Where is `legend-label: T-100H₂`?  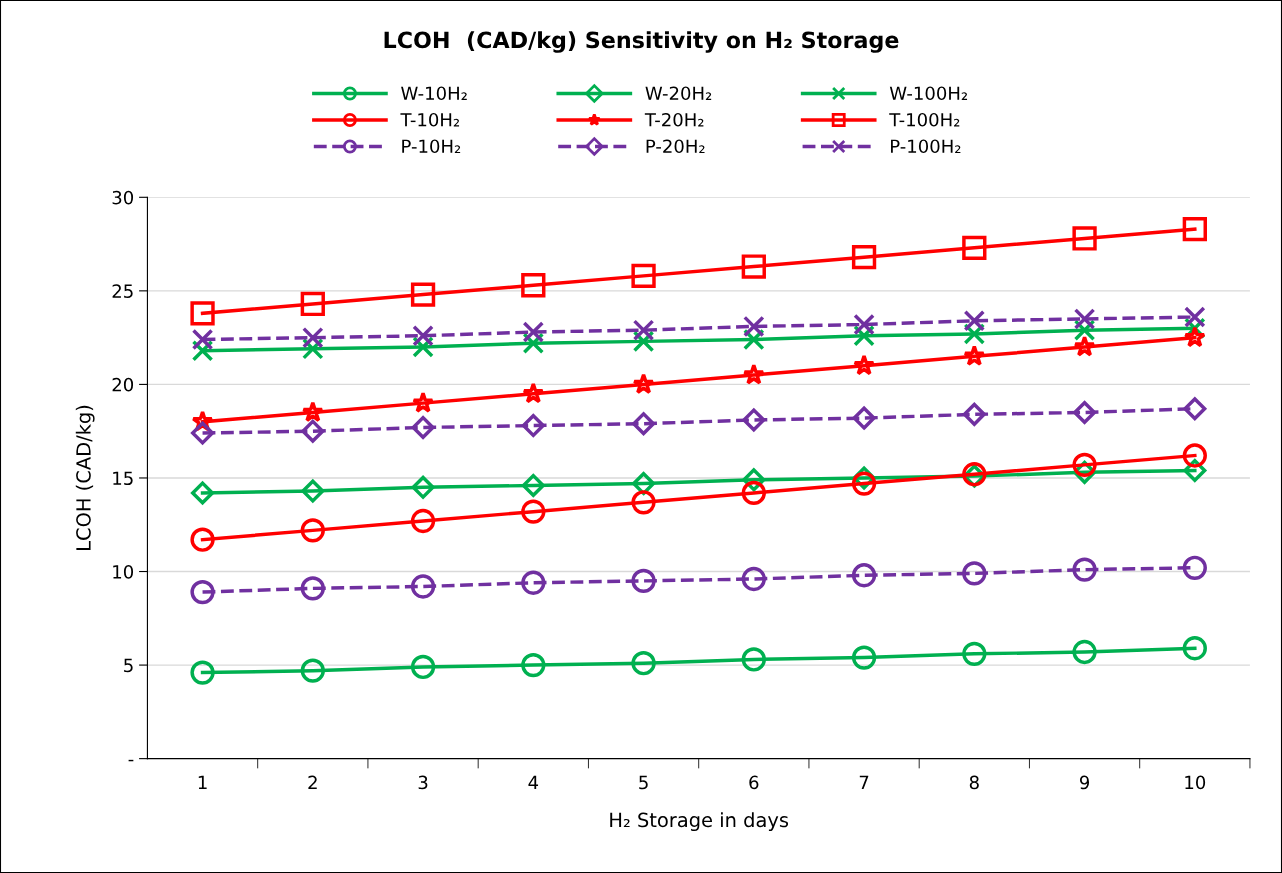 legend-label: T-100H₂ is located at coordinates (924, 119).